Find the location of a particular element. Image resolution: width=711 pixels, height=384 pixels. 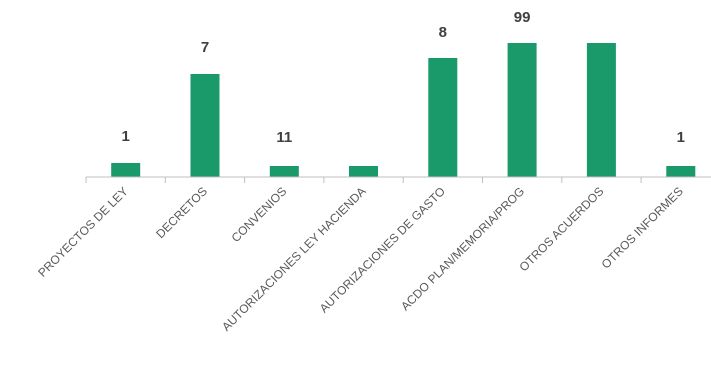

x-axis-ticks is located at coordinates (398, 180).